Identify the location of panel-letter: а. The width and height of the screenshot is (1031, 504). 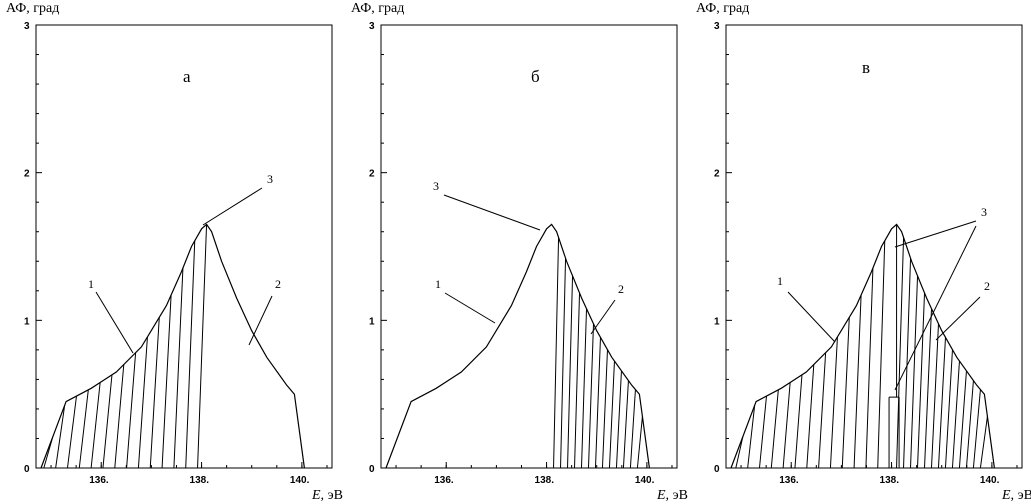
(187, 76).